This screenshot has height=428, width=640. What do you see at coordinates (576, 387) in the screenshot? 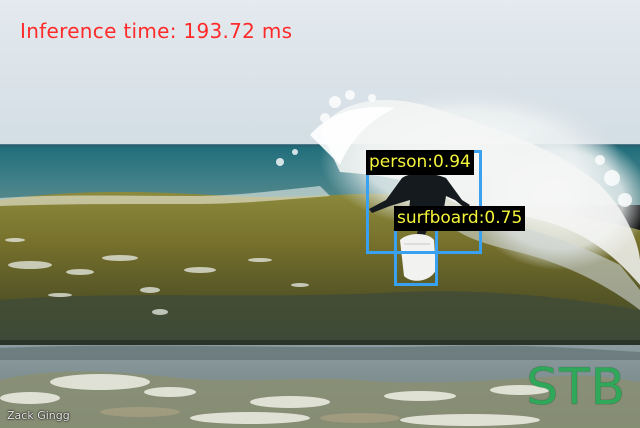
I see `stb-watermark: STB` at bounding box center [576, 387].